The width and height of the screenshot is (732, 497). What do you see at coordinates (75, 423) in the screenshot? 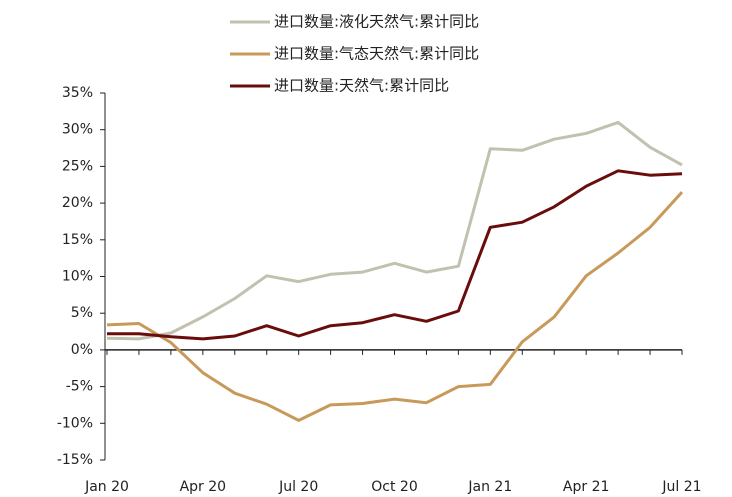
I see `y-tick-label: -10%` at bounding box center [75, 423].